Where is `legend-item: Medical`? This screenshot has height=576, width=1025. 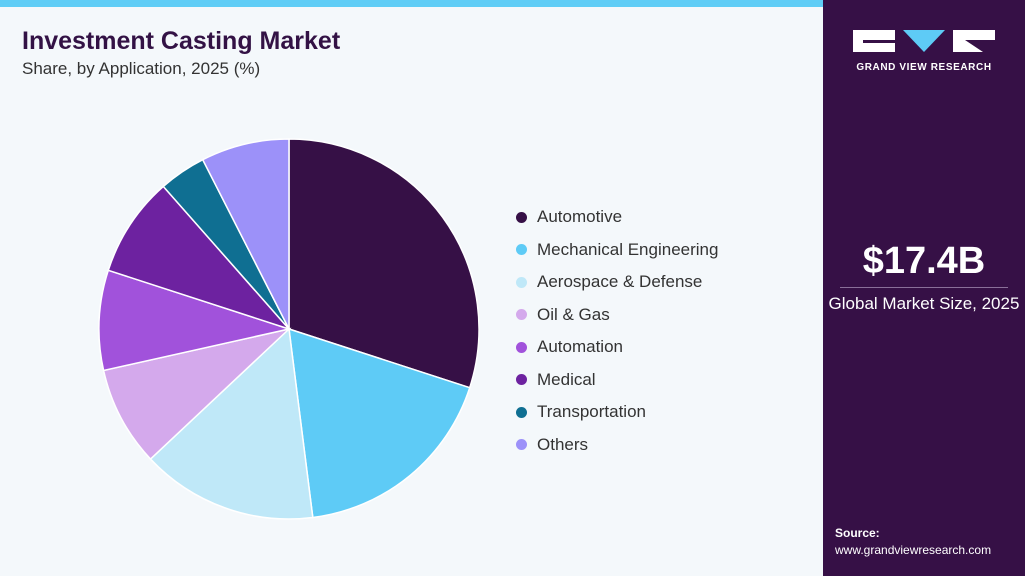 legend-item: Medical is located at coordinates (617, 380).